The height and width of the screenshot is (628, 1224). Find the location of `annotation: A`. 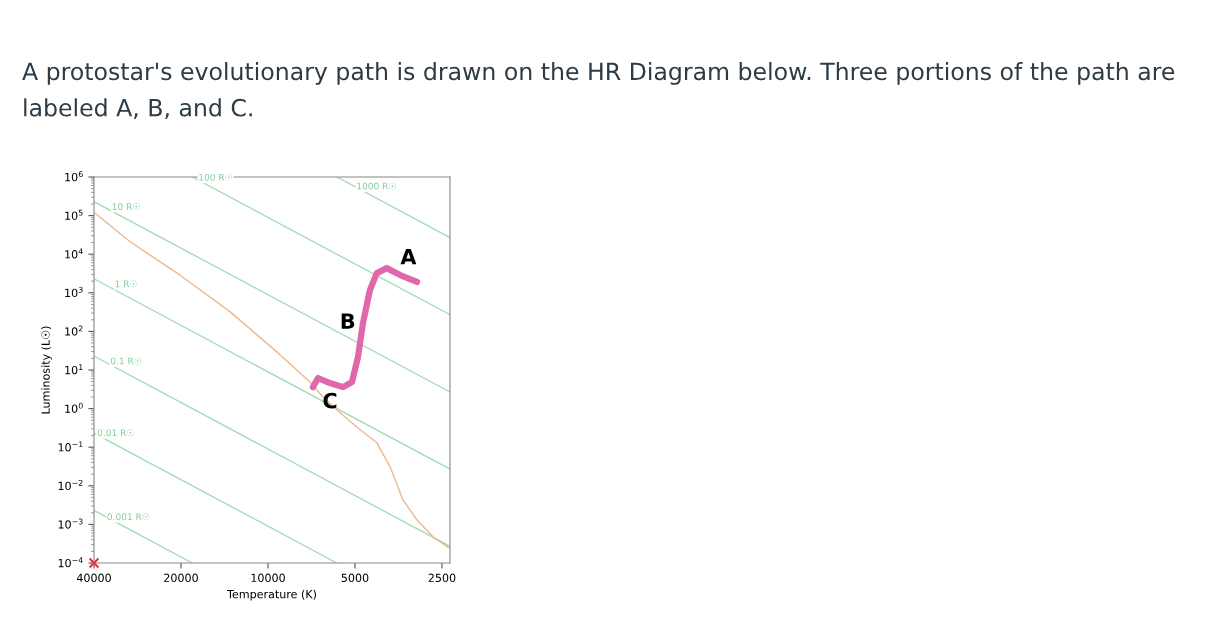

annotation: A is located at coordinates (408, 256).